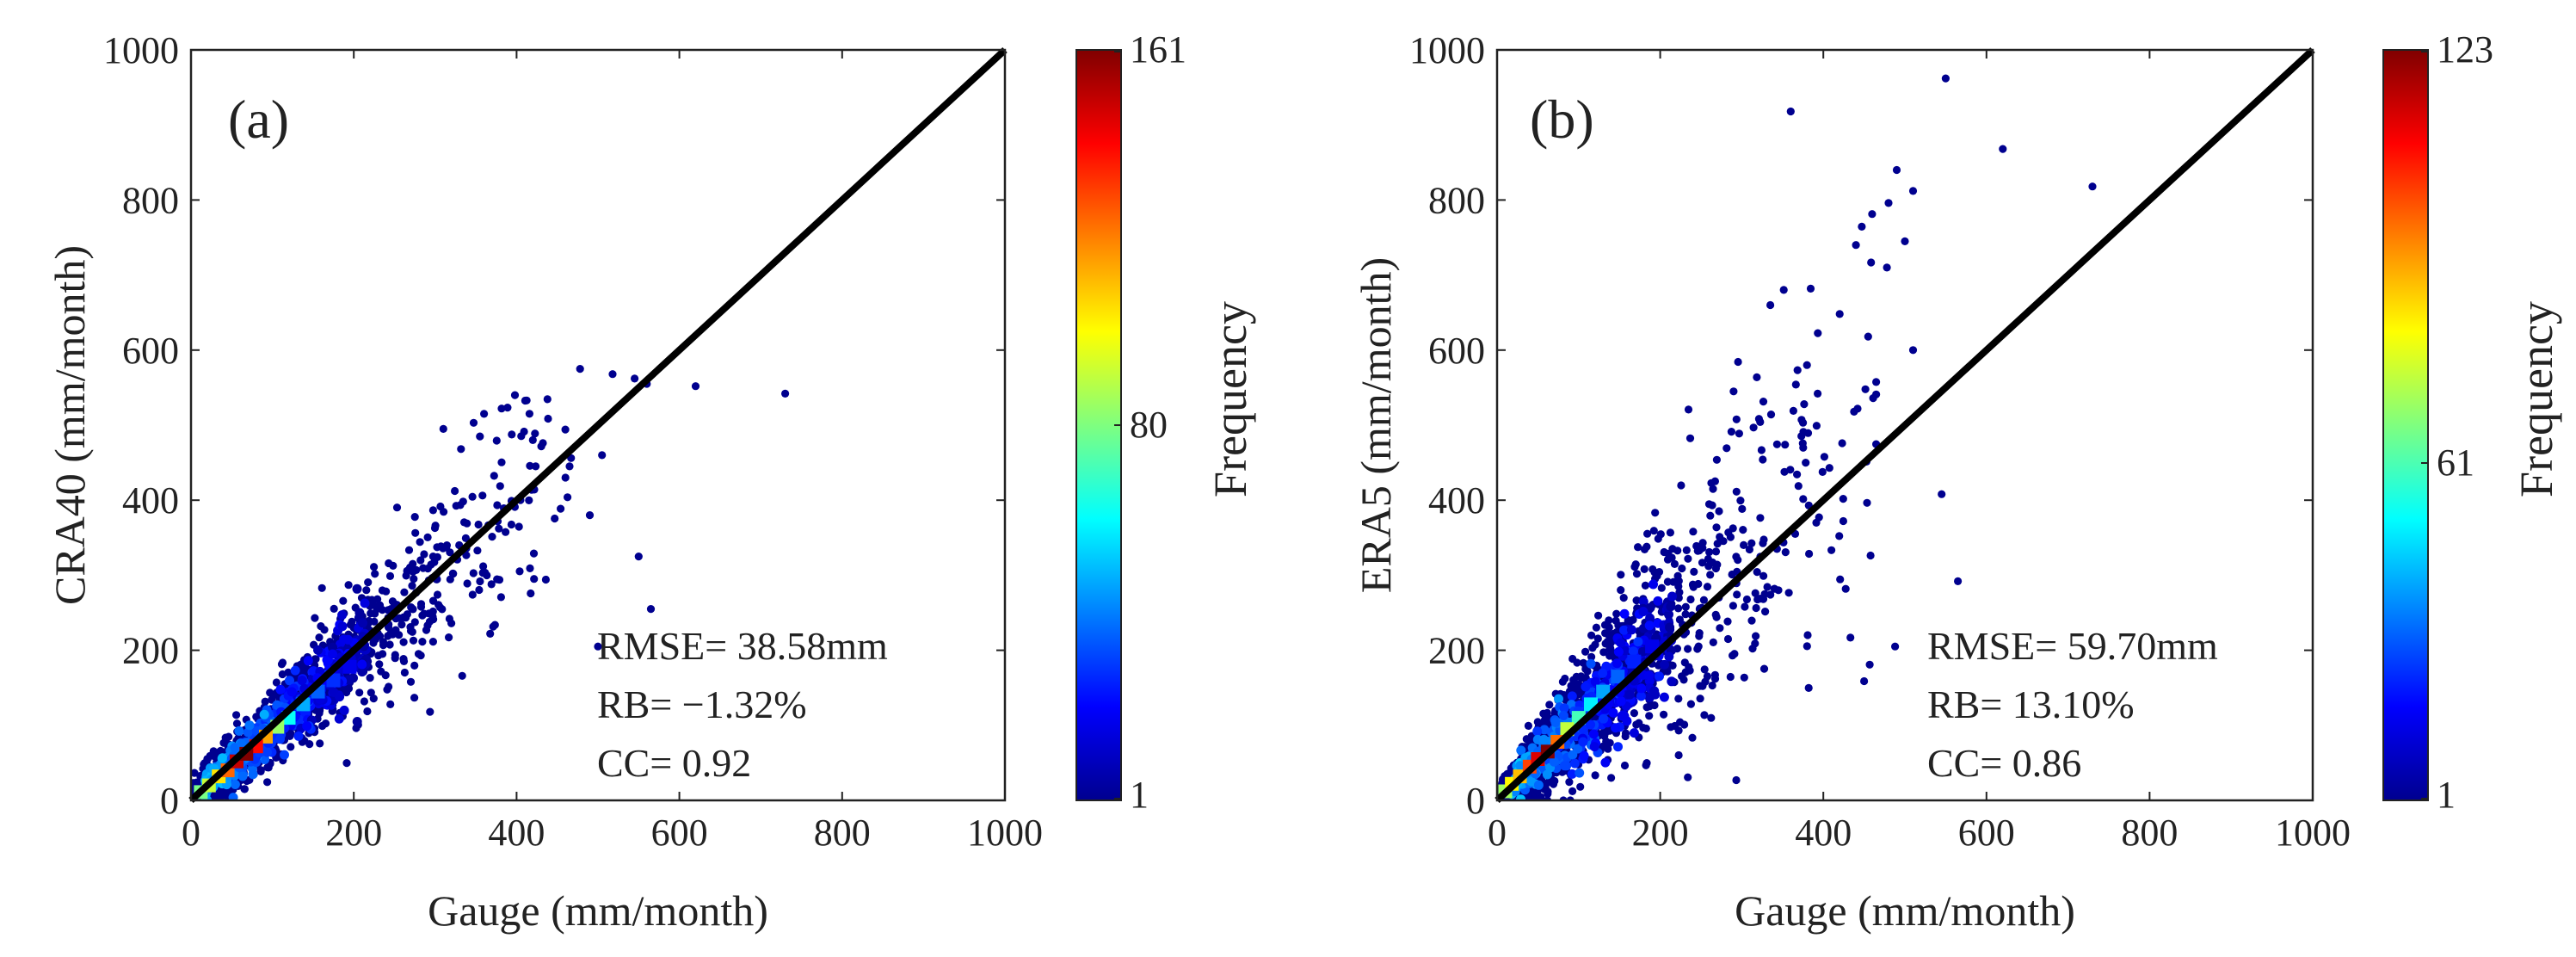  I want to click on panel-b-y-tick-label: 400, so click(1457, 501).